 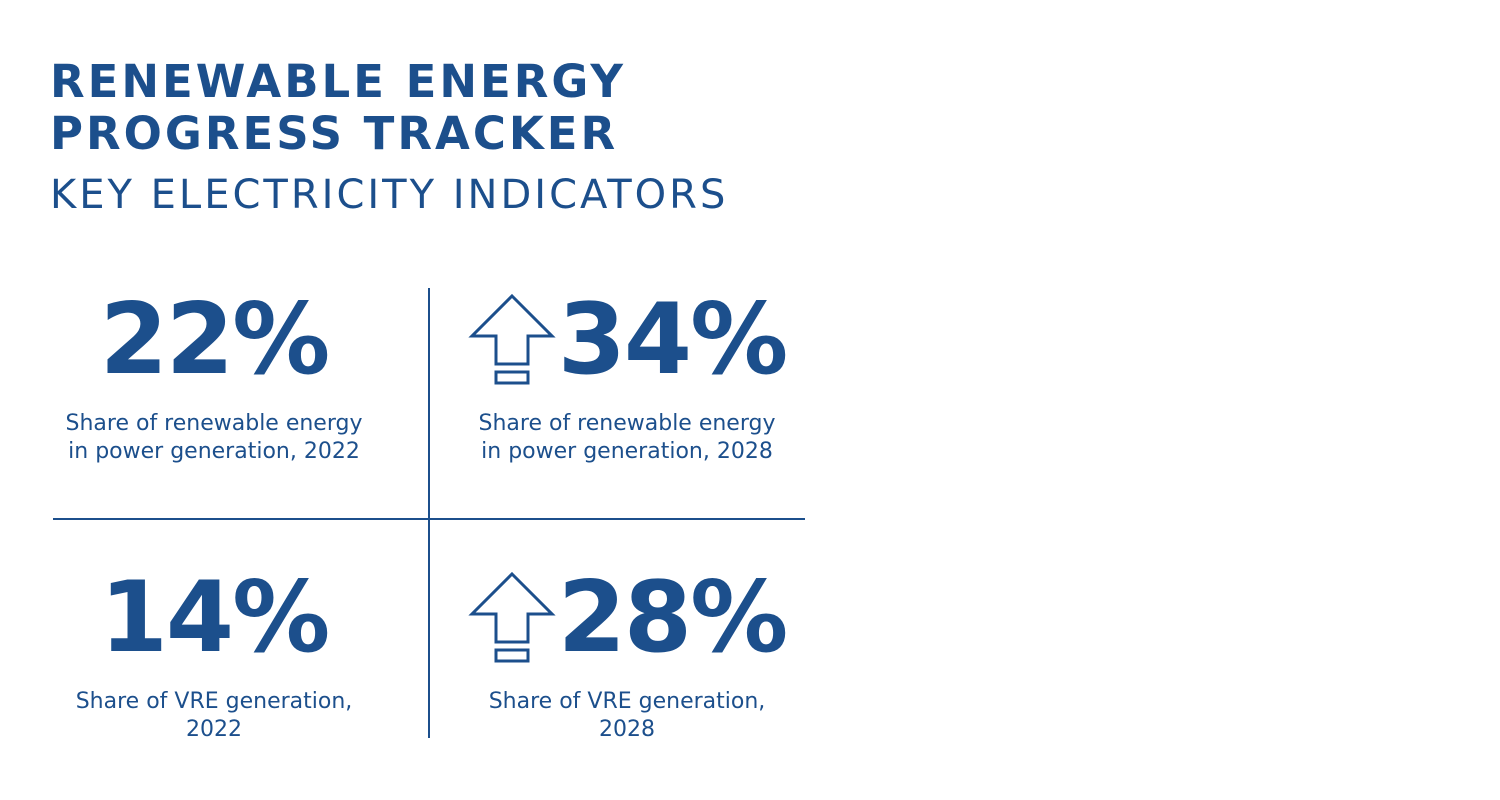 I want to click on indicator-value-row: 14%, so click(x=214, y=618).